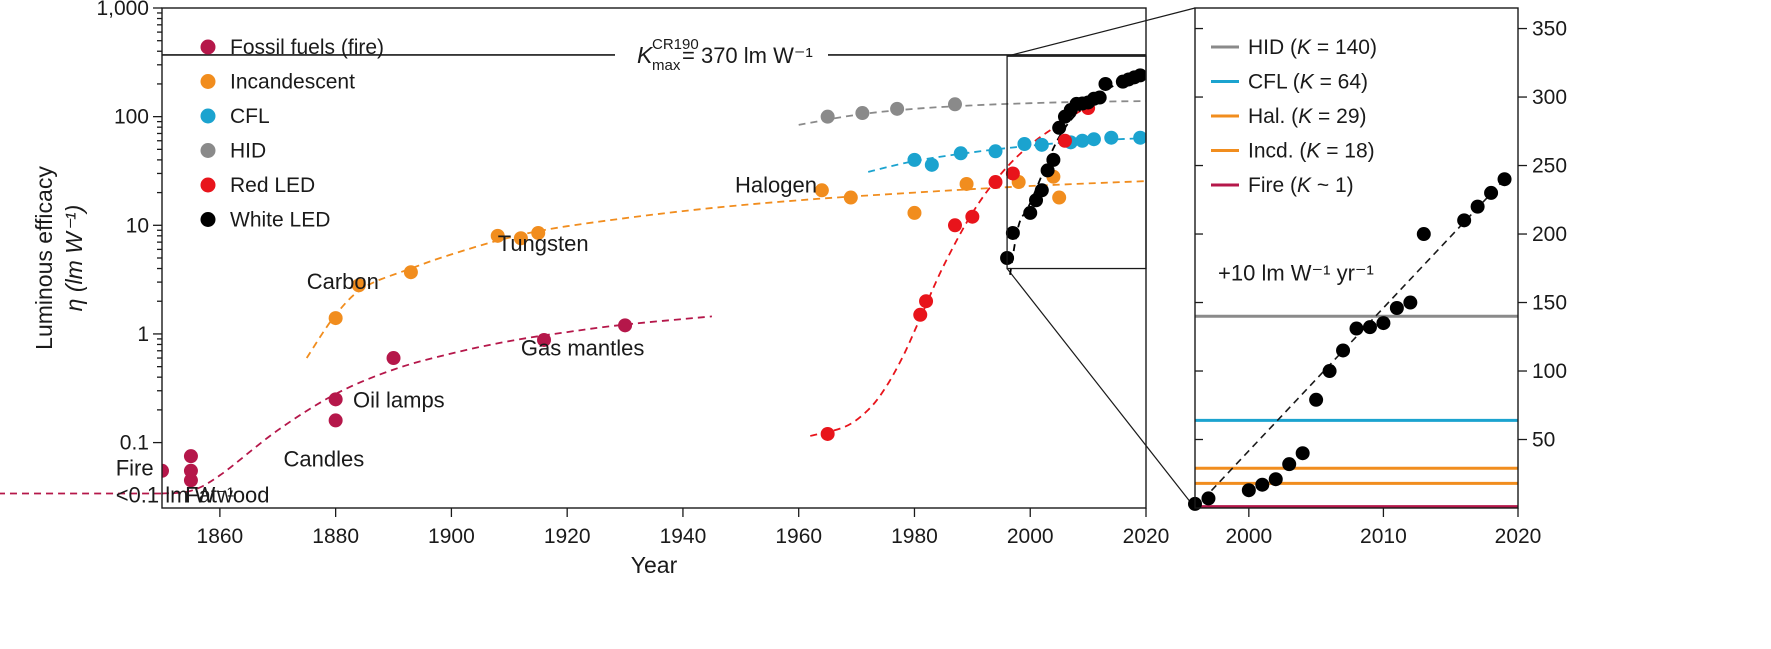  Describe the element at coordinates (1549, 234) in the screenshot. I see `inset-y-tick-label: 200` at that location.